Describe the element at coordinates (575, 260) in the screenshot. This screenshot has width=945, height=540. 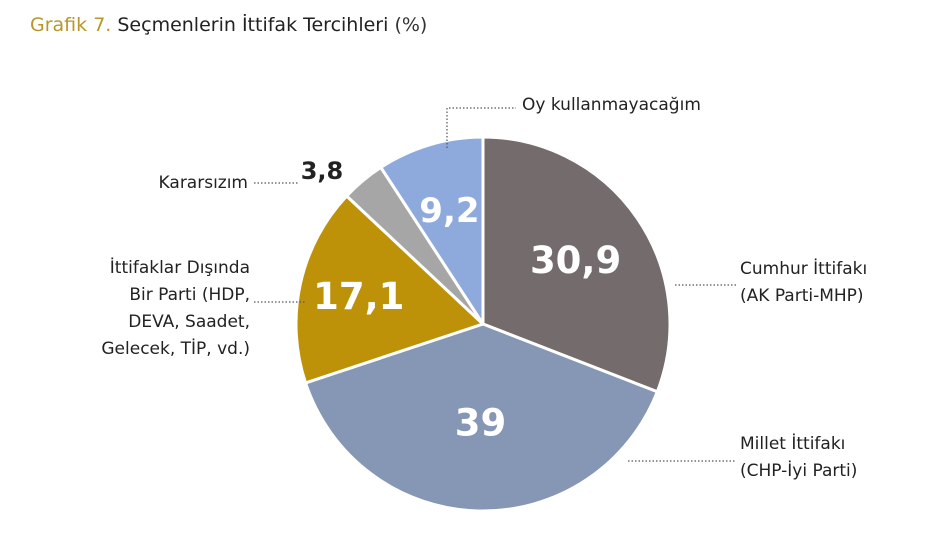
I see `slice-value-label: 30,9` at that location.